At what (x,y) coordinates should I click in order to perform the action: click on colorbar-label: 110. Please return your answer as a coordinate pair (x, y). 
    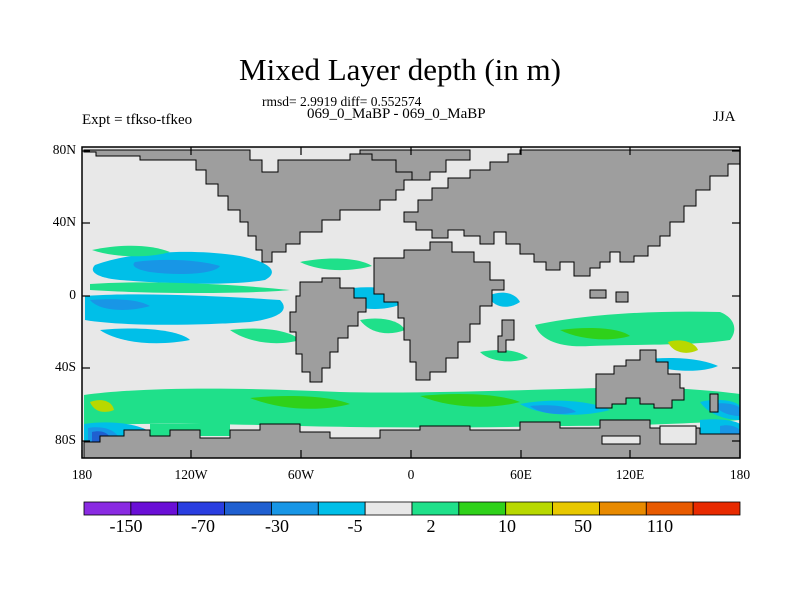
    Looking at the image, I should click on (660, 526).